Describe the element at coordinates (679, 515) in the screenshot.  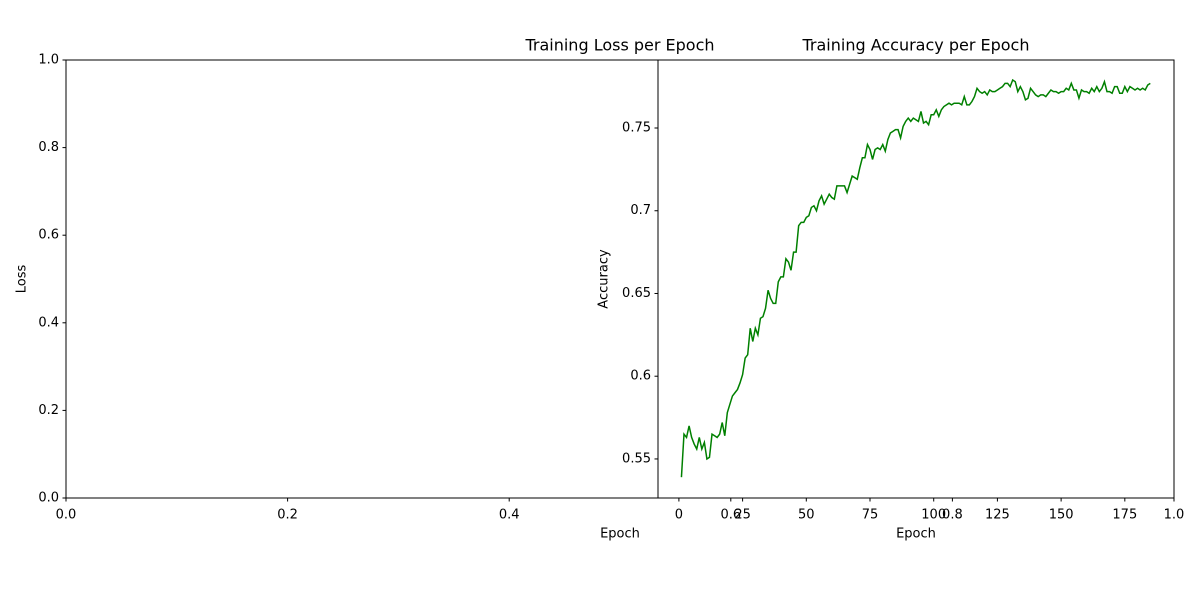
I see `x-tick-label: 0` at that location.